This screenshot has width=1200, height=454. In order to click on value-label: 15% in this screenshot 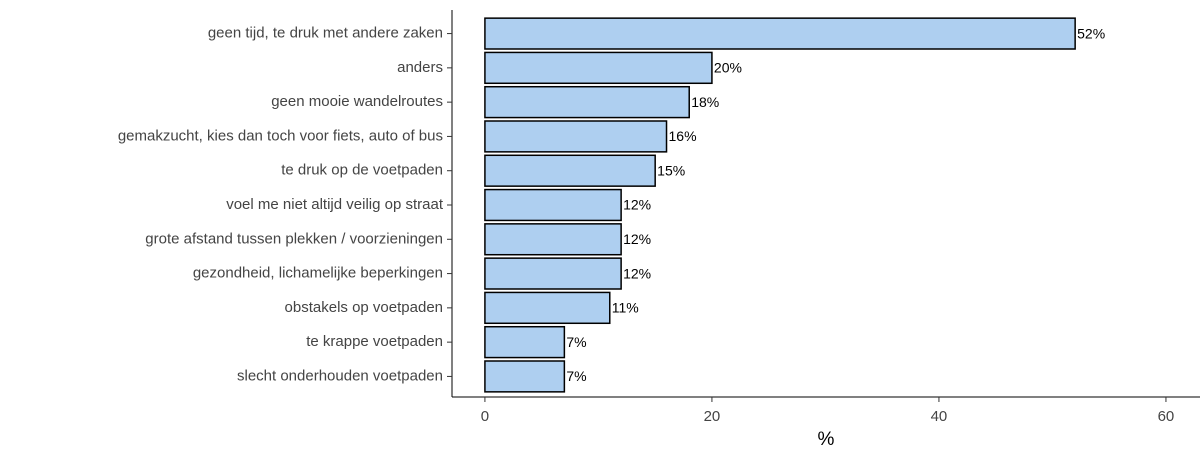, I will do `click(671, 170)`.